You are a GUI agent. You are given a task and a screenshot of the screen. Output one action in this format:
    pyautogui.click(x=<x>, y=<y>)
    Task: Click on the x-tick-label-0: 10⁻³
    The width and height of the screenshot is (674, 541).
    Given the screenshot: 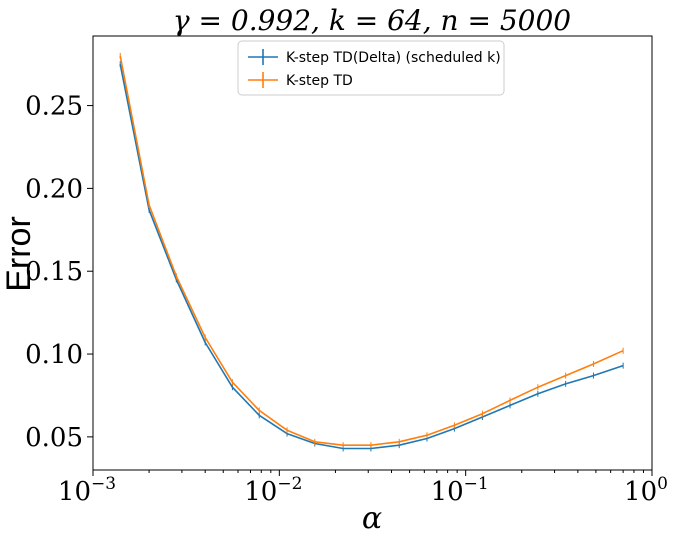 What is the action you would take?
    pyautogui.click(x=87, y=490)
    